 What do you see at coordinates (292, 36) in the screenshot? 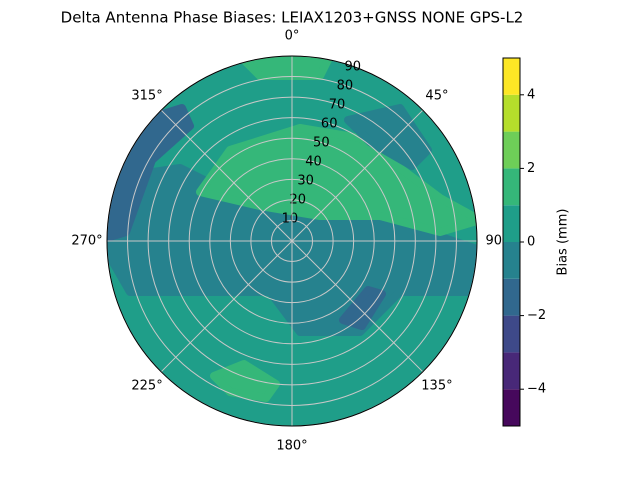
I see `theta-tick-label: 0°` at bounding box center [292, 36].